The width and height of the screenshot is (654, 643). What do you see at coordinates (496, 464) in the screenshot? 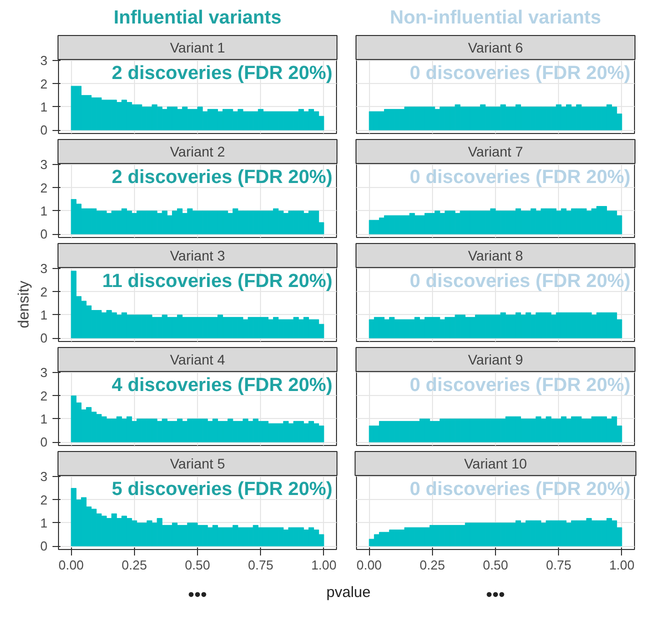
I see `chart-title: Variant 10` at bounding box center [496, 464].